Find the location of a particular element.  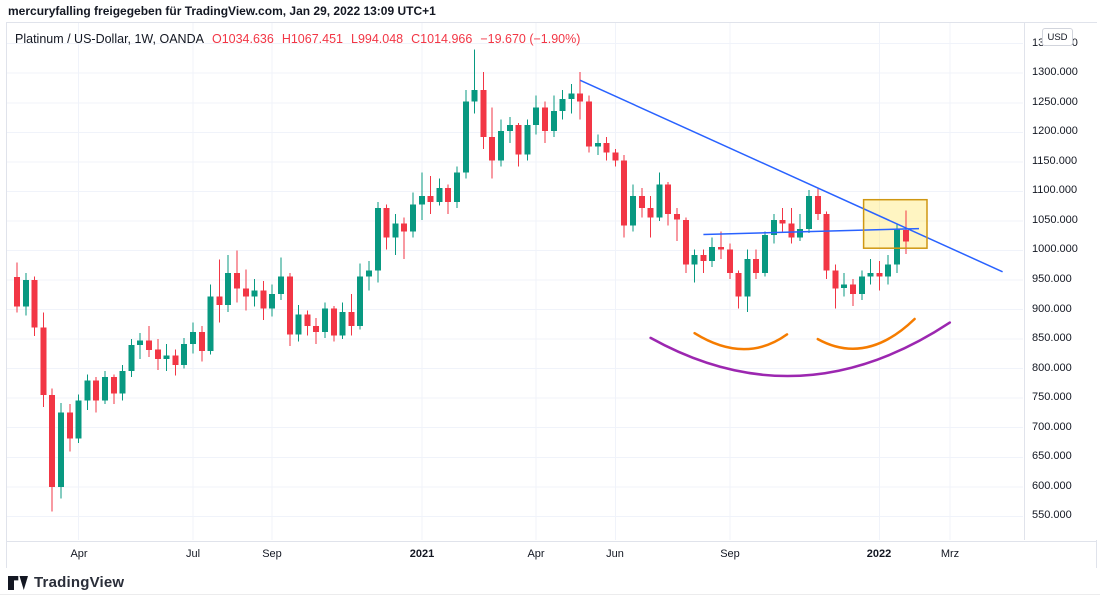

symbol-title: Platinum / US-Dollar, 1W, OANDA is located at coordinates (109, 39).